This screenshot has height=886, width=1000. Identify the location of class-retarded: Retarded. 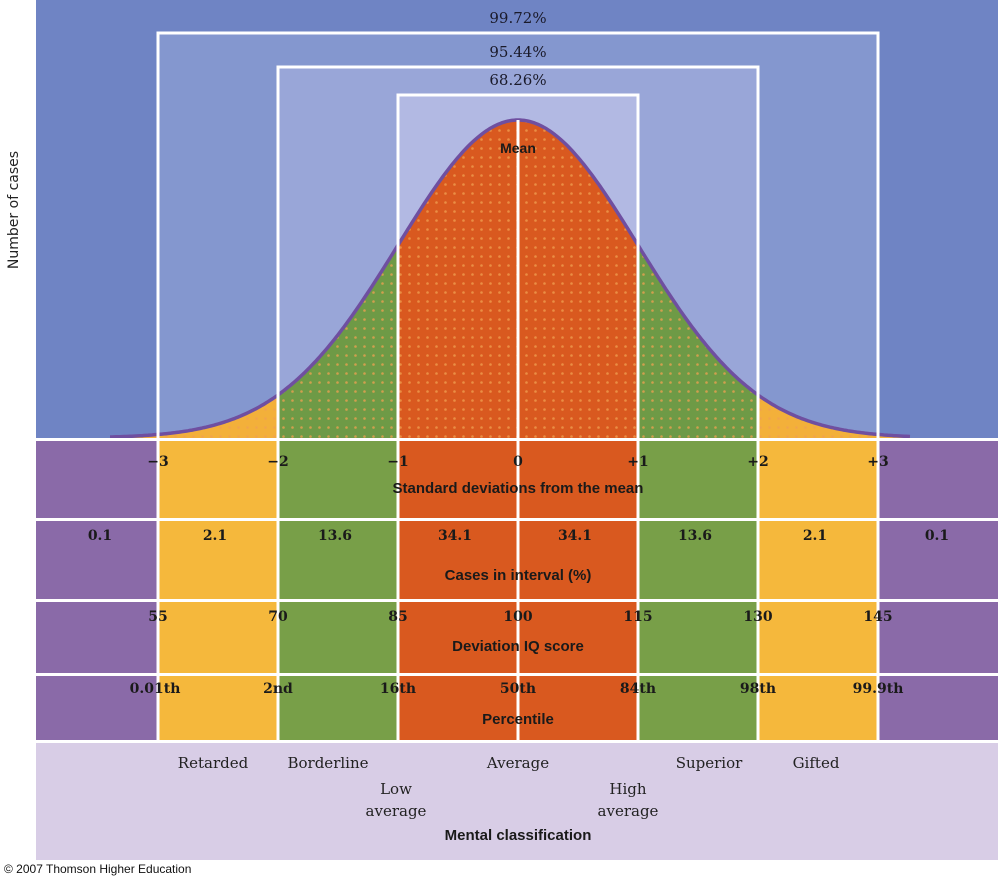
(213, 763).